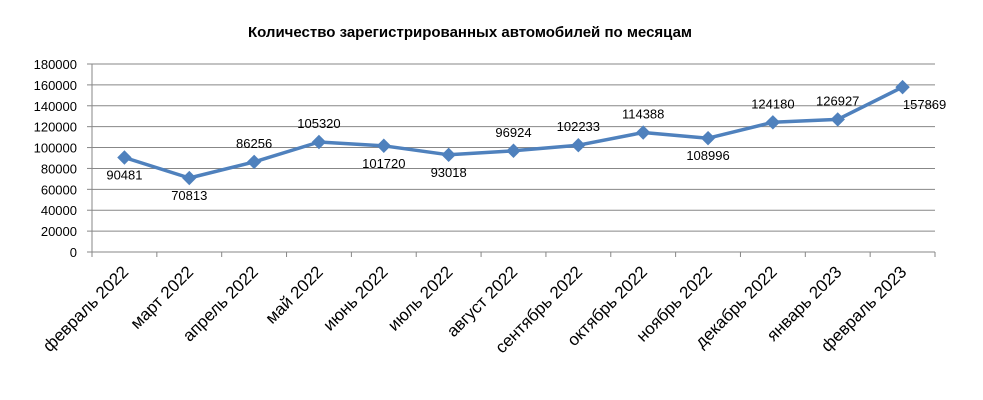 The image size is (983, 400). What do you see at coordinates (383, 163) in the screenshot?
I see `data-label: 101720` at bounding box center [383, 163].